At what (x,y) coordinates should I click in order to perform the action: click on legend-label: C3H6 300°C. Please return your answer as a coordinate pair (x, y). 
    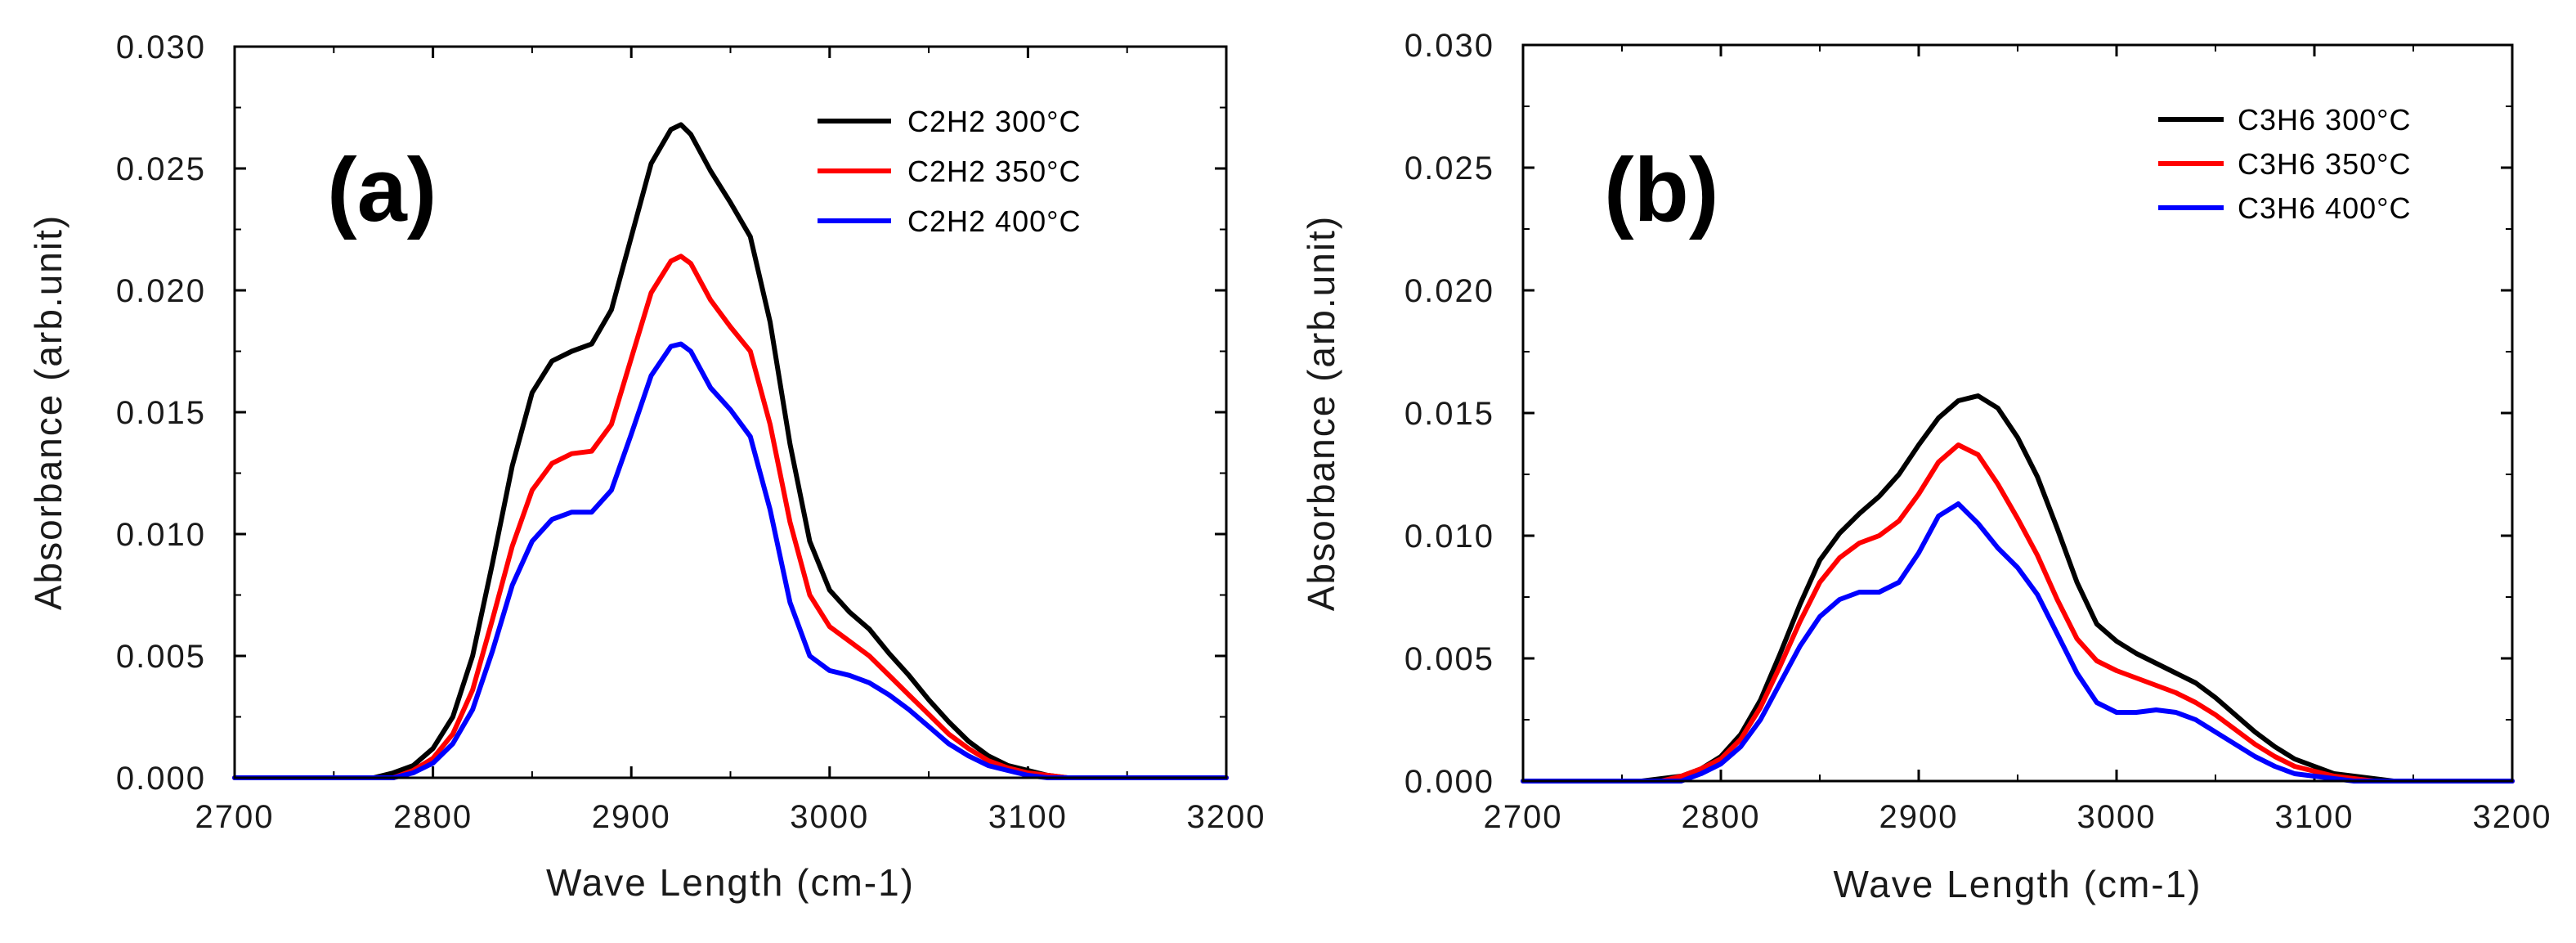
    Looking at the image, I should click on (2325, 120).